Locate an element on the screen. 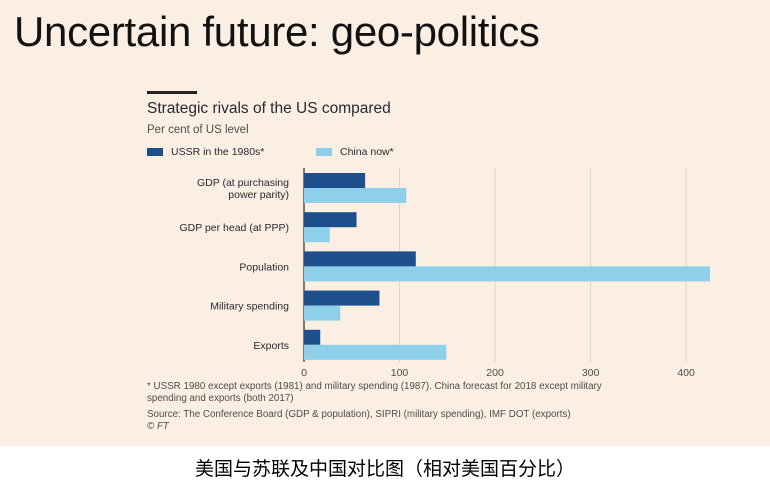 The width and height of the screenshot is (770, 498). x-tick-label-400: 400 is located at coordinates (686, 373).